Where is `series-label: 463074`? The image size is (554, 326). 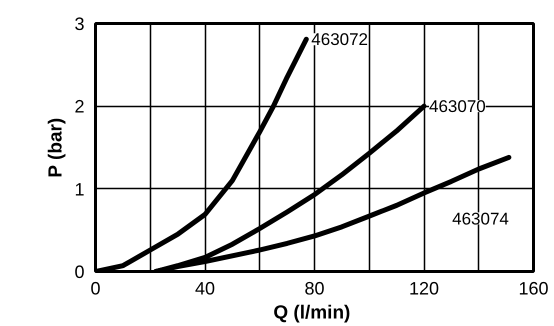
series-label: 463074 is located at coordinates (480, 218).